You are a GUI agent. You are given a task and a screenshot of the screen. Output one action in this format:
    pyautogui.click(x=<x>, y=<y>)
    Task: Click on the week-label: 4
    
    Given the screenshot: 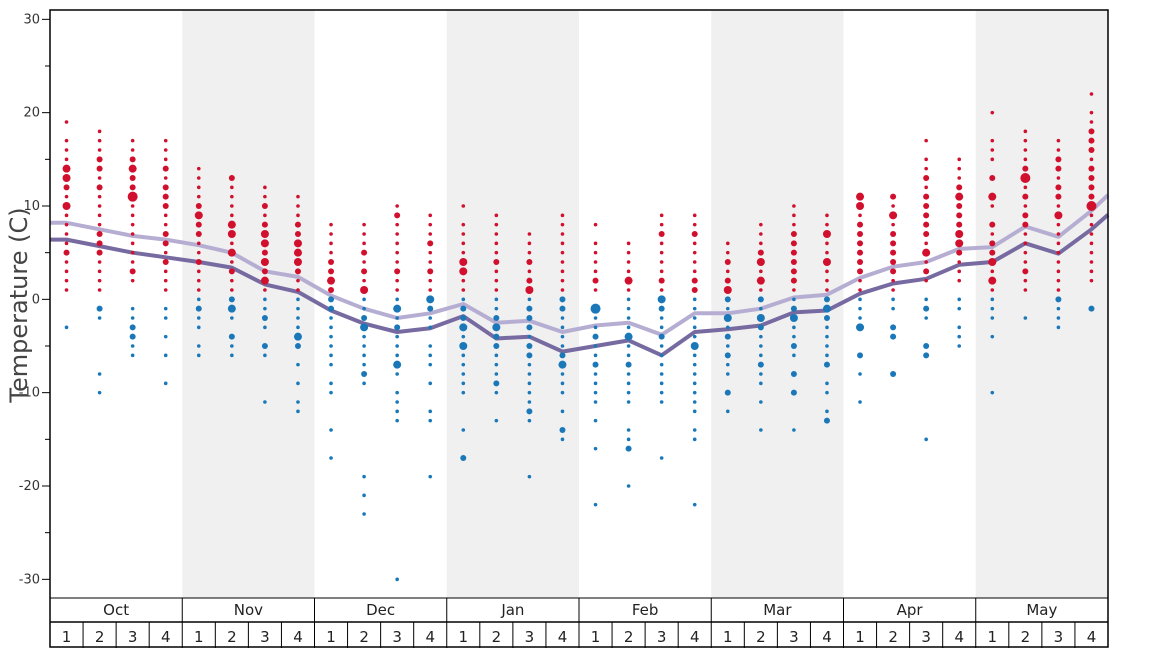 What is the action you would take?
    pyautogui.click(x=1092, y=637)
    